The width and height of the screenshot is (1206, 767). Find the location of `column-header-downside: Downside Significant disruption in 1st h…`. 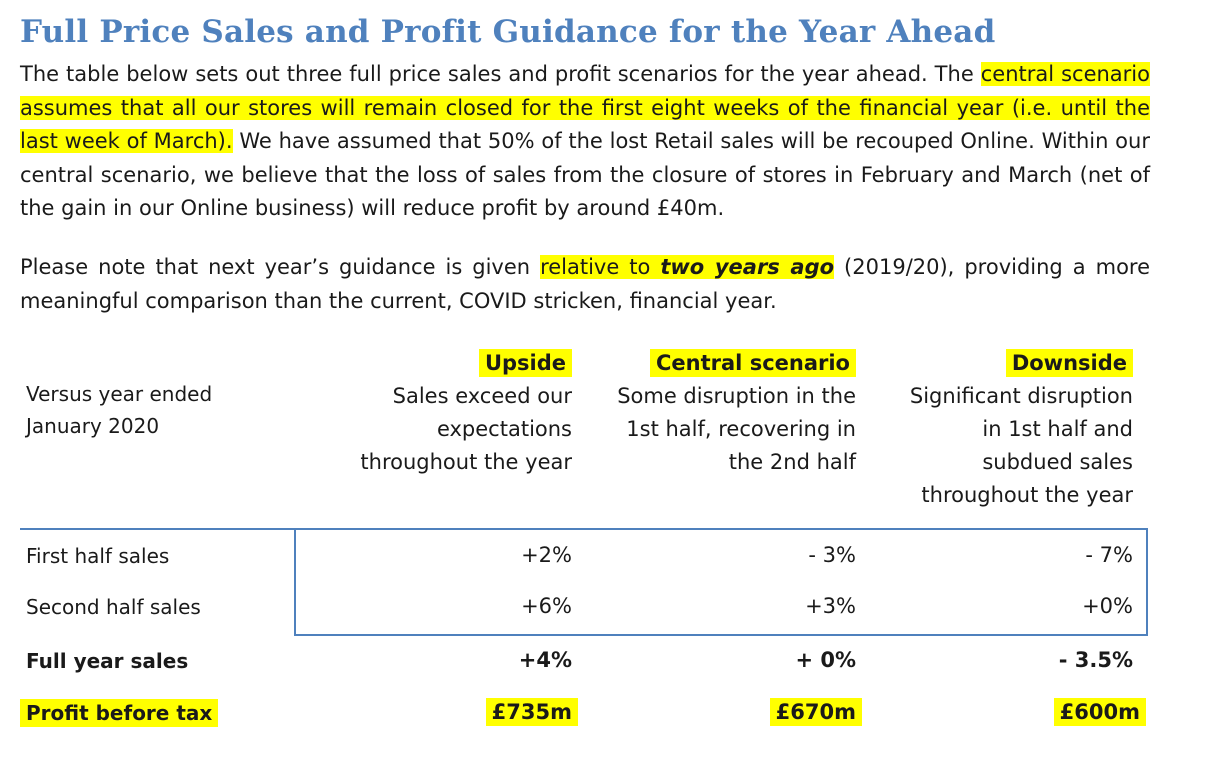

column-header-downside: Downside Significant disruption in 1st h… is located at coordinates (1021, 429).